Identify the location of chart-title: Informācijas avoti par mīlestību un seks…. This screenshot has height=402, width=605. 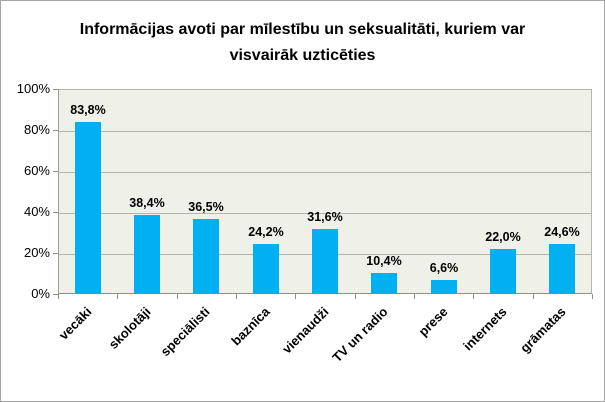
(302, 42).